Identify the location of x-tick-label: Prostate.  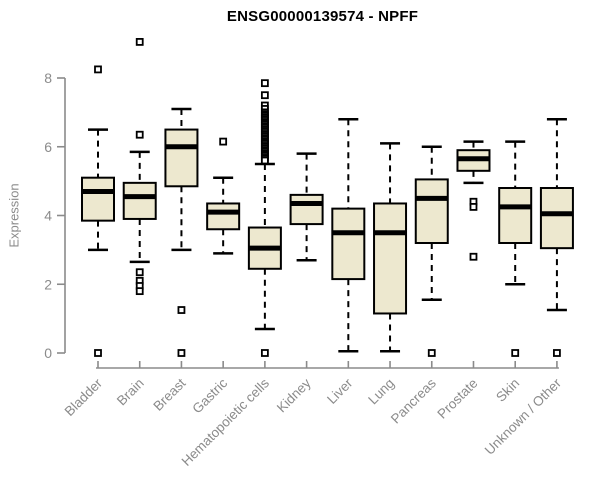
(457, 399).